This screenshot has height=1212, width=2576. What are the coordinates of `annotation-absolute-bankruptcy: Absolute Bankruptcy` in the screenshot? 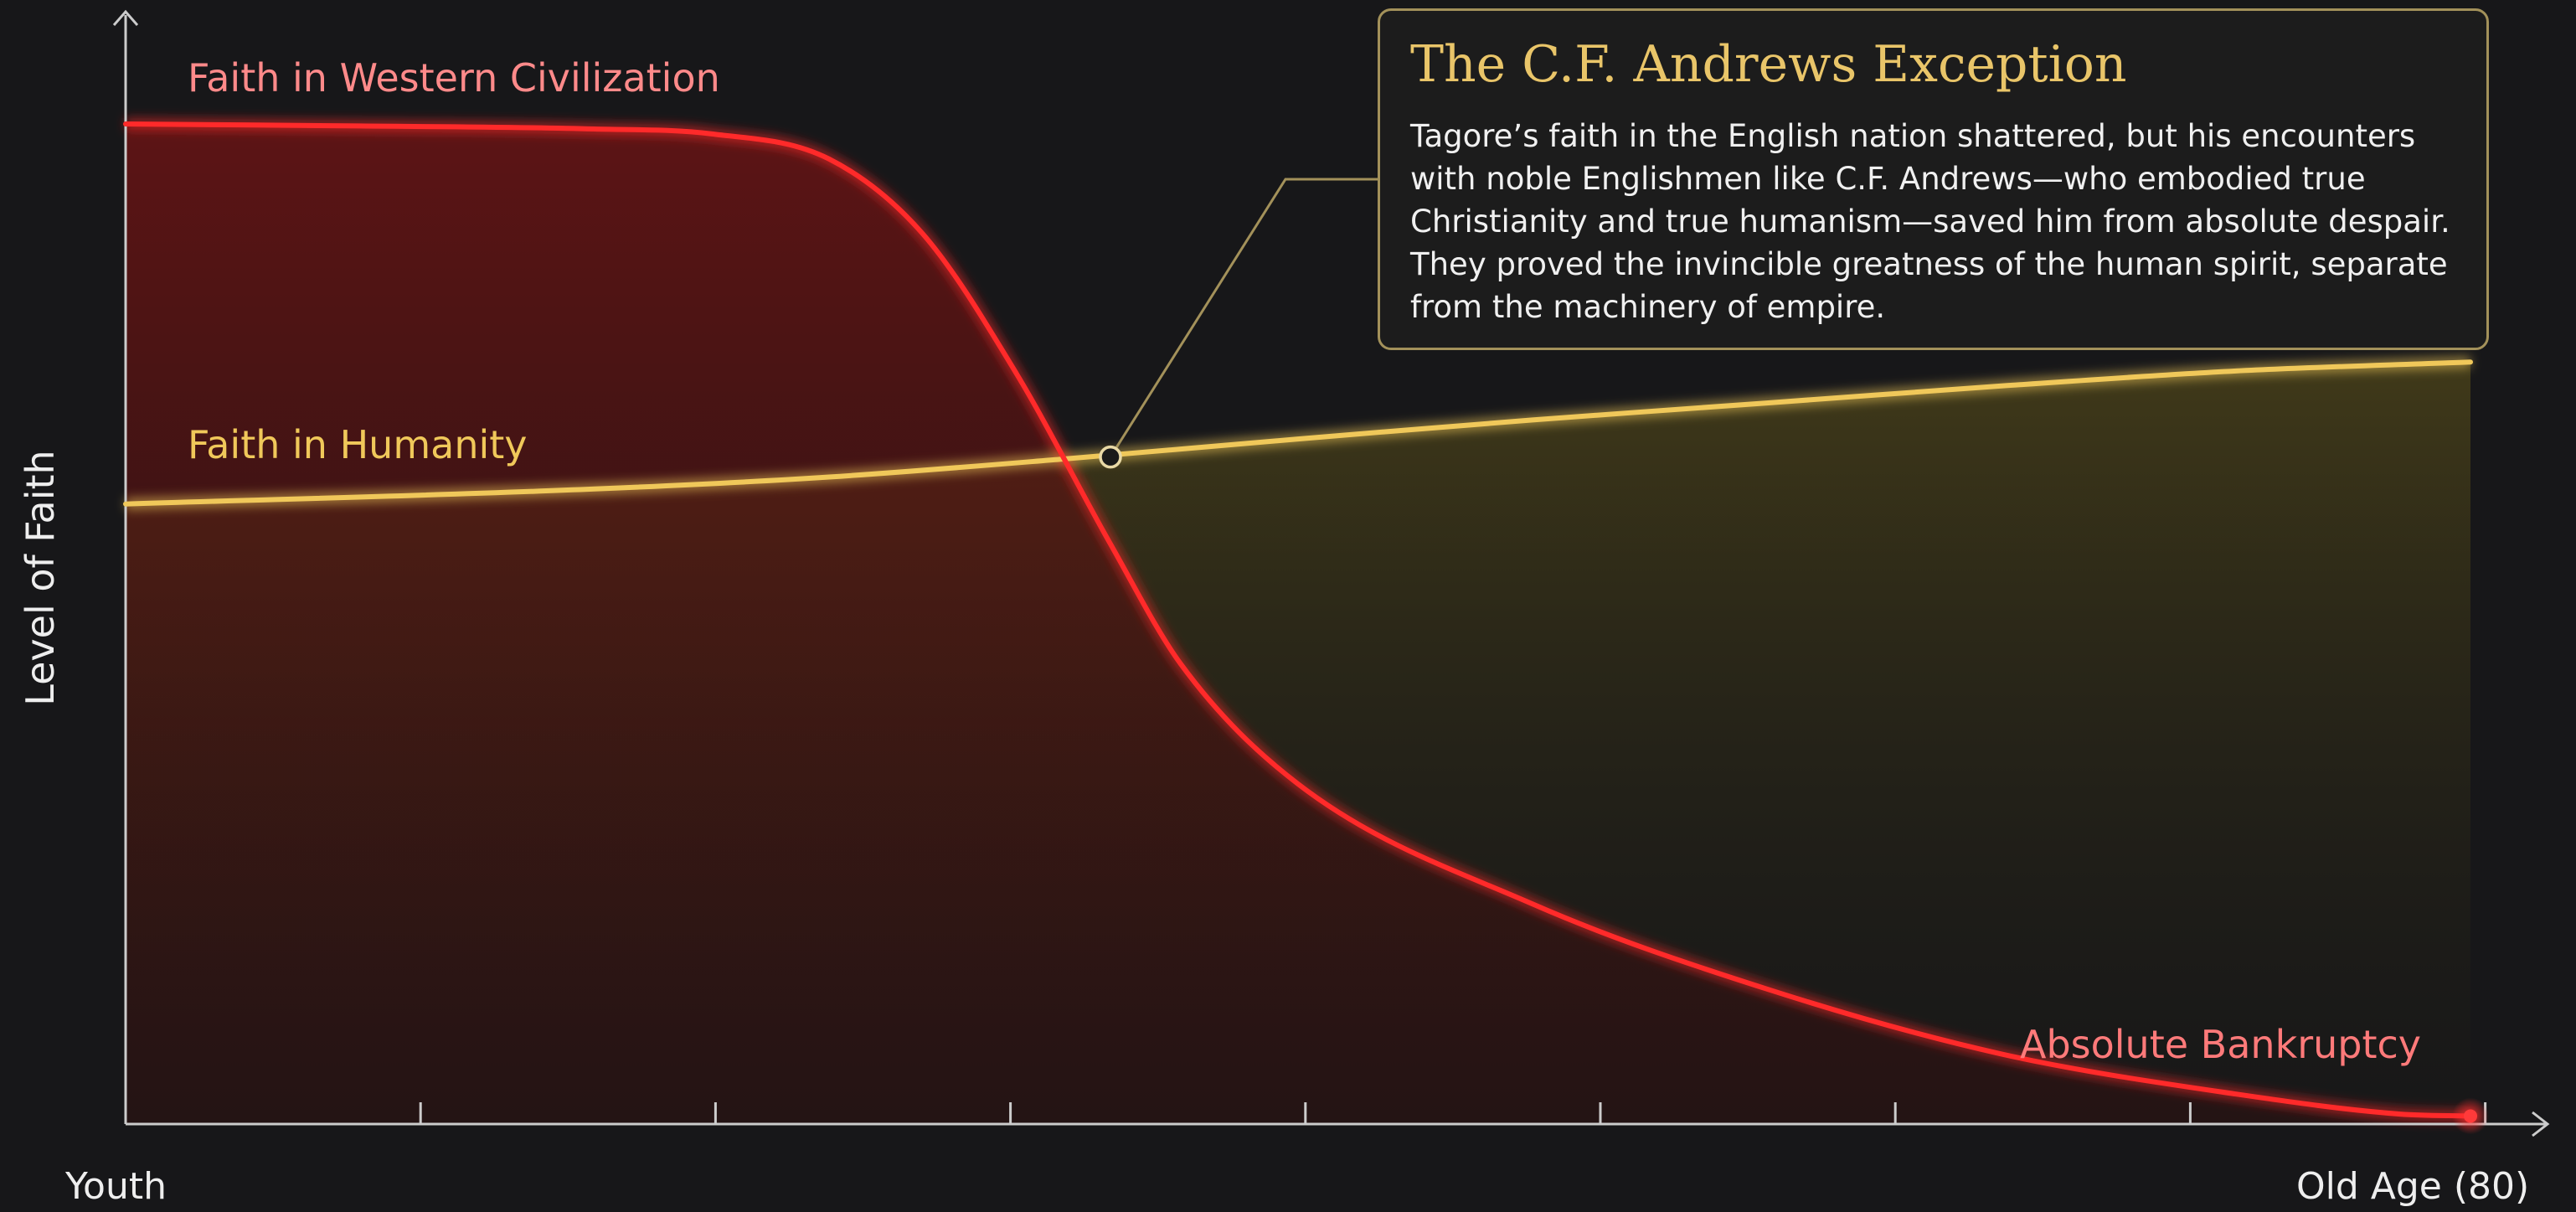 It's located at (2221, 1045).